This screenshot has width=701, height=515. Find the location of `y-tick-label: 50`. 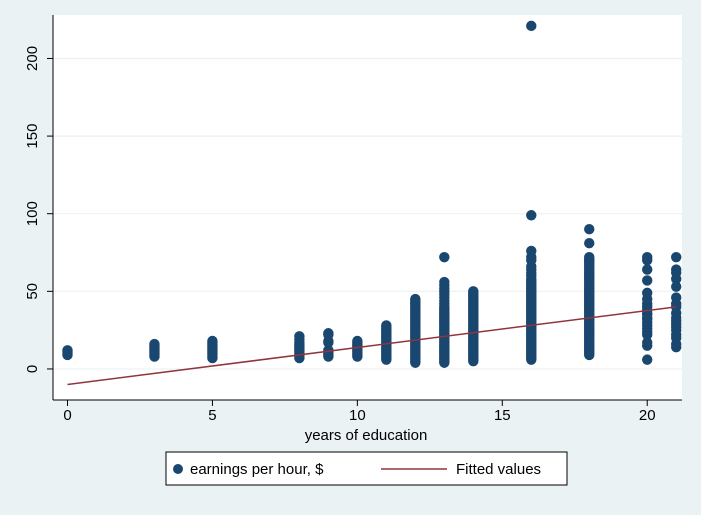

y-tick-label: 50 is located at coordinates (32, 291).